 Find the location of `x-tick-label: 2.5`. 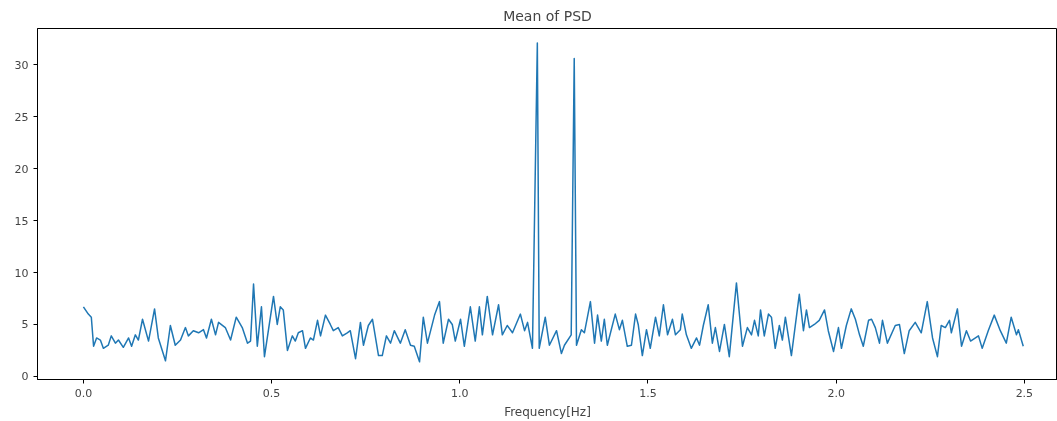

x-tick-label: 2.5 is located at coordinates (1024, 393).